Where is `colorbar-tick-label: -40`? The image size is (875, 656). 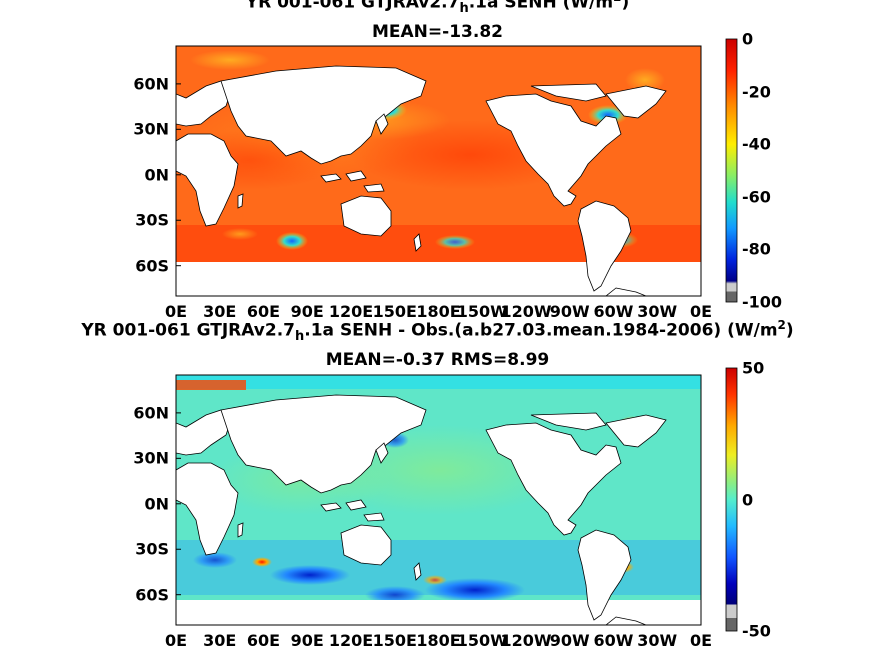
colorbar-tick-label: -40 is located at coordinates (756, 144).